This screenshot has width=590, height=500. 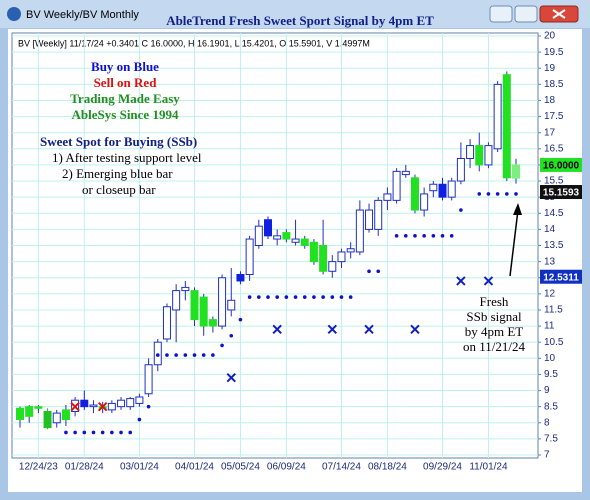 What do you see at coordinates (551, 374) in the screenshot?
I see `y-tick-label: 9.5` at bounding box center [551, 374].